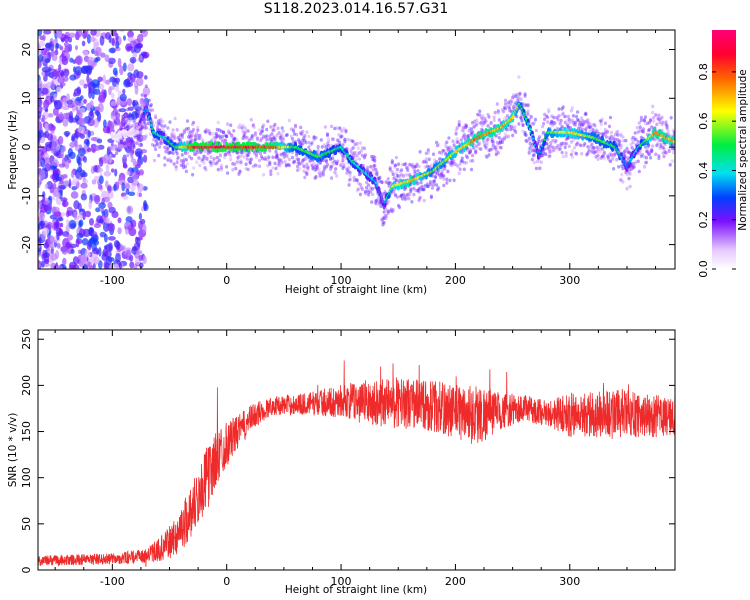 Image resolution: width=750 pixels, height=600 pixels. Describe the element at coordinates (13, 450) in the screenshot. I see `snr-ylabel: SNR (10 * v/v)` at that location.